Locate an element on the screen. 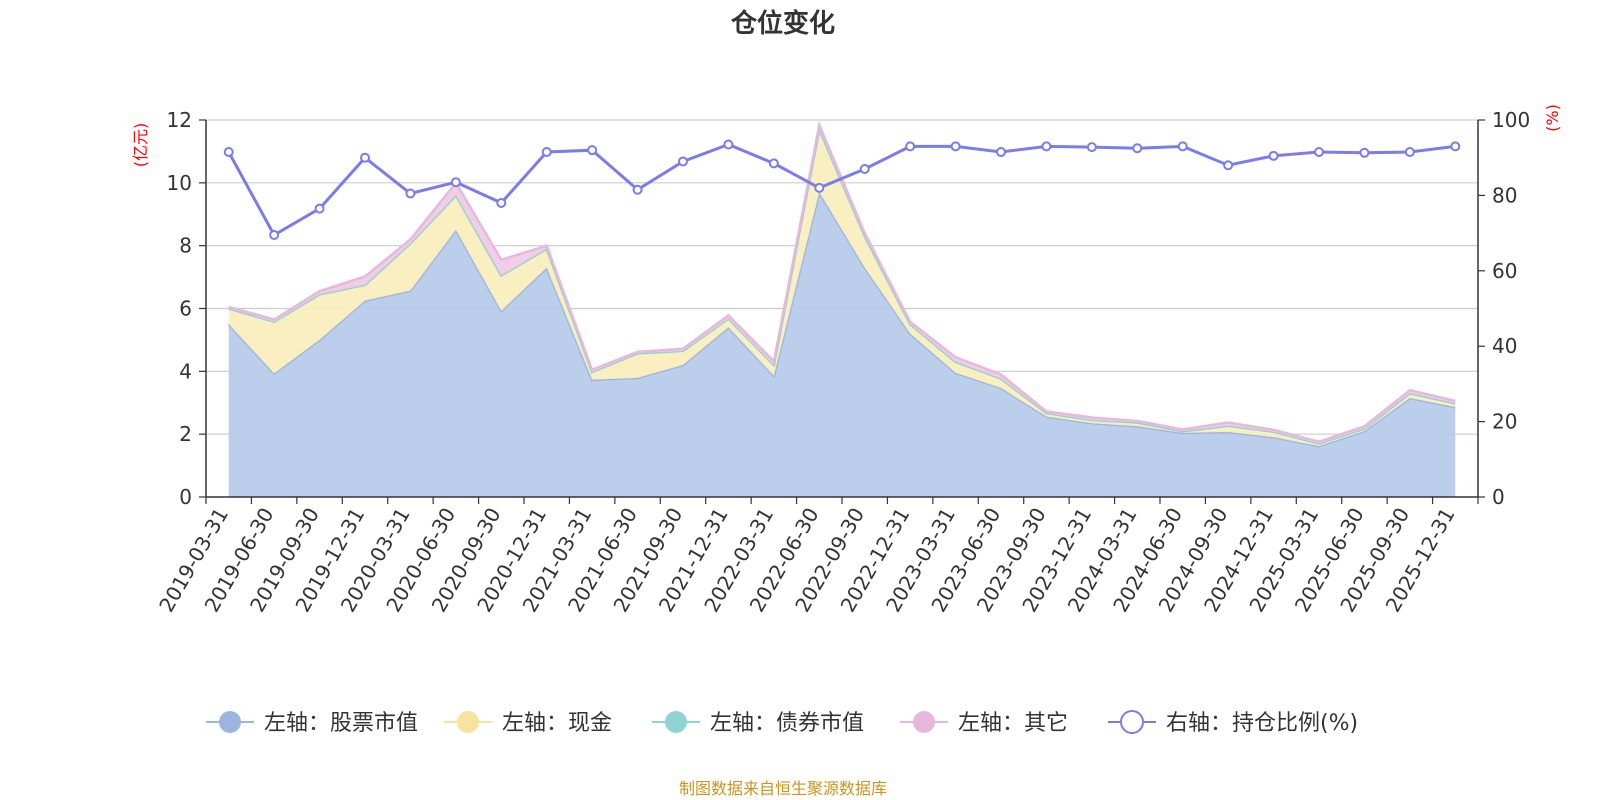 The width and height of the screenshot is (1600, 800). right-axis-tick-label: 0 is located at coordinates (1498, 497).